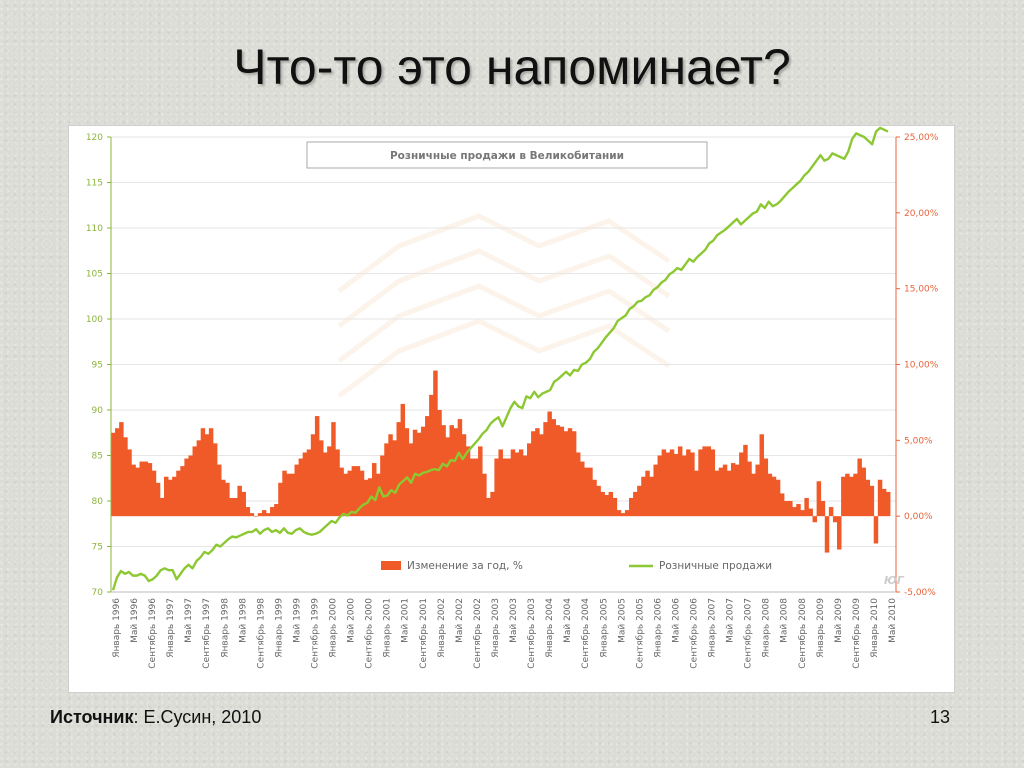 The width and height of the screenshot is (1024, 768). I want to click on x-tick-label: Январь 1997, so click(171, 628).